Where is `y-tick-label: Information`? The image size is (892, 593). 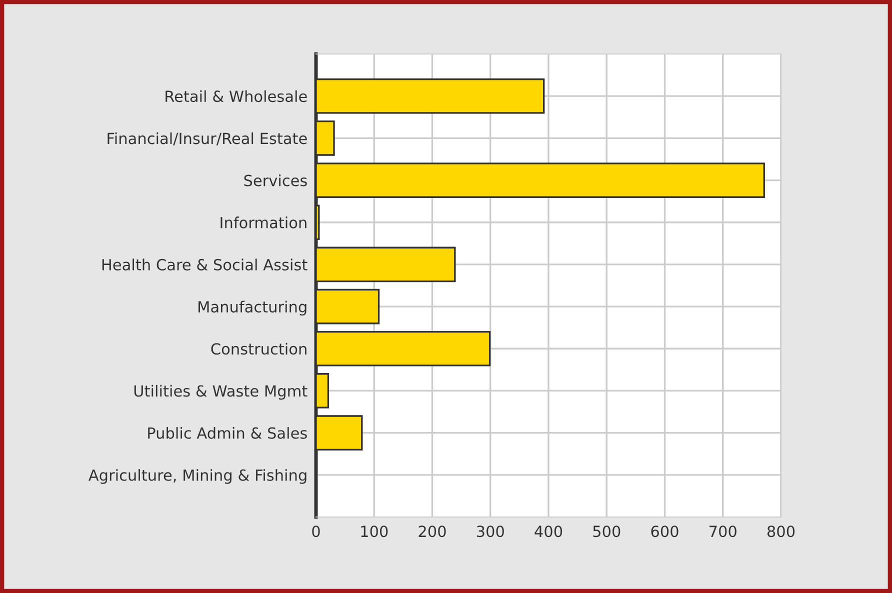 y-tick-label: Information is located at coordinates (263, 222).